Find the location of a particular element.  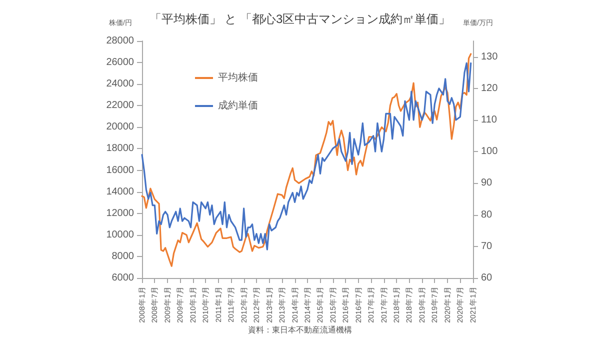

y2-tick-label: 110 is located at coordinates (489, 120).